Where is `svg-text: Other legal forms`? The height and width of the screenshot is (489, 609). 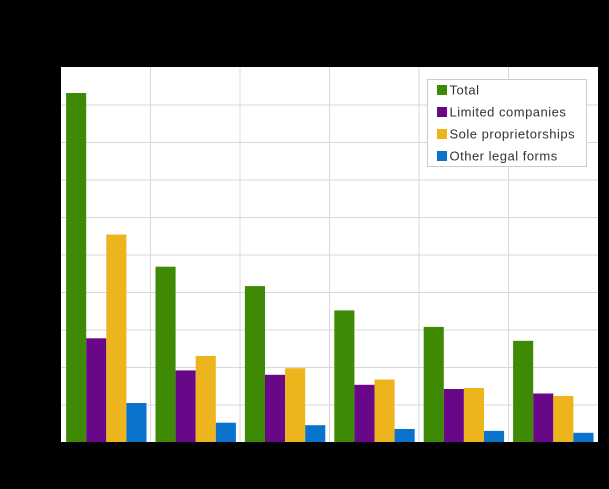 svg-text: Other legal forms is located at coordinates (504, 156).